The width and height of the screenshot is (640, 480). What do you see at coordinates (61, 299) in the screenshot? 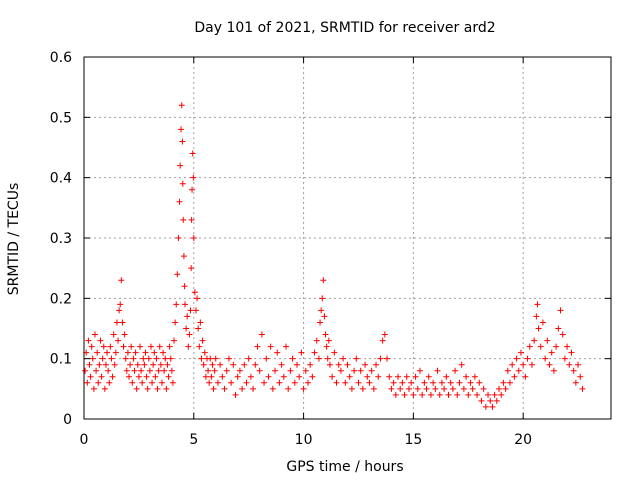
I see `y-tick-label: 0.2` at bounding box center [61, 299].